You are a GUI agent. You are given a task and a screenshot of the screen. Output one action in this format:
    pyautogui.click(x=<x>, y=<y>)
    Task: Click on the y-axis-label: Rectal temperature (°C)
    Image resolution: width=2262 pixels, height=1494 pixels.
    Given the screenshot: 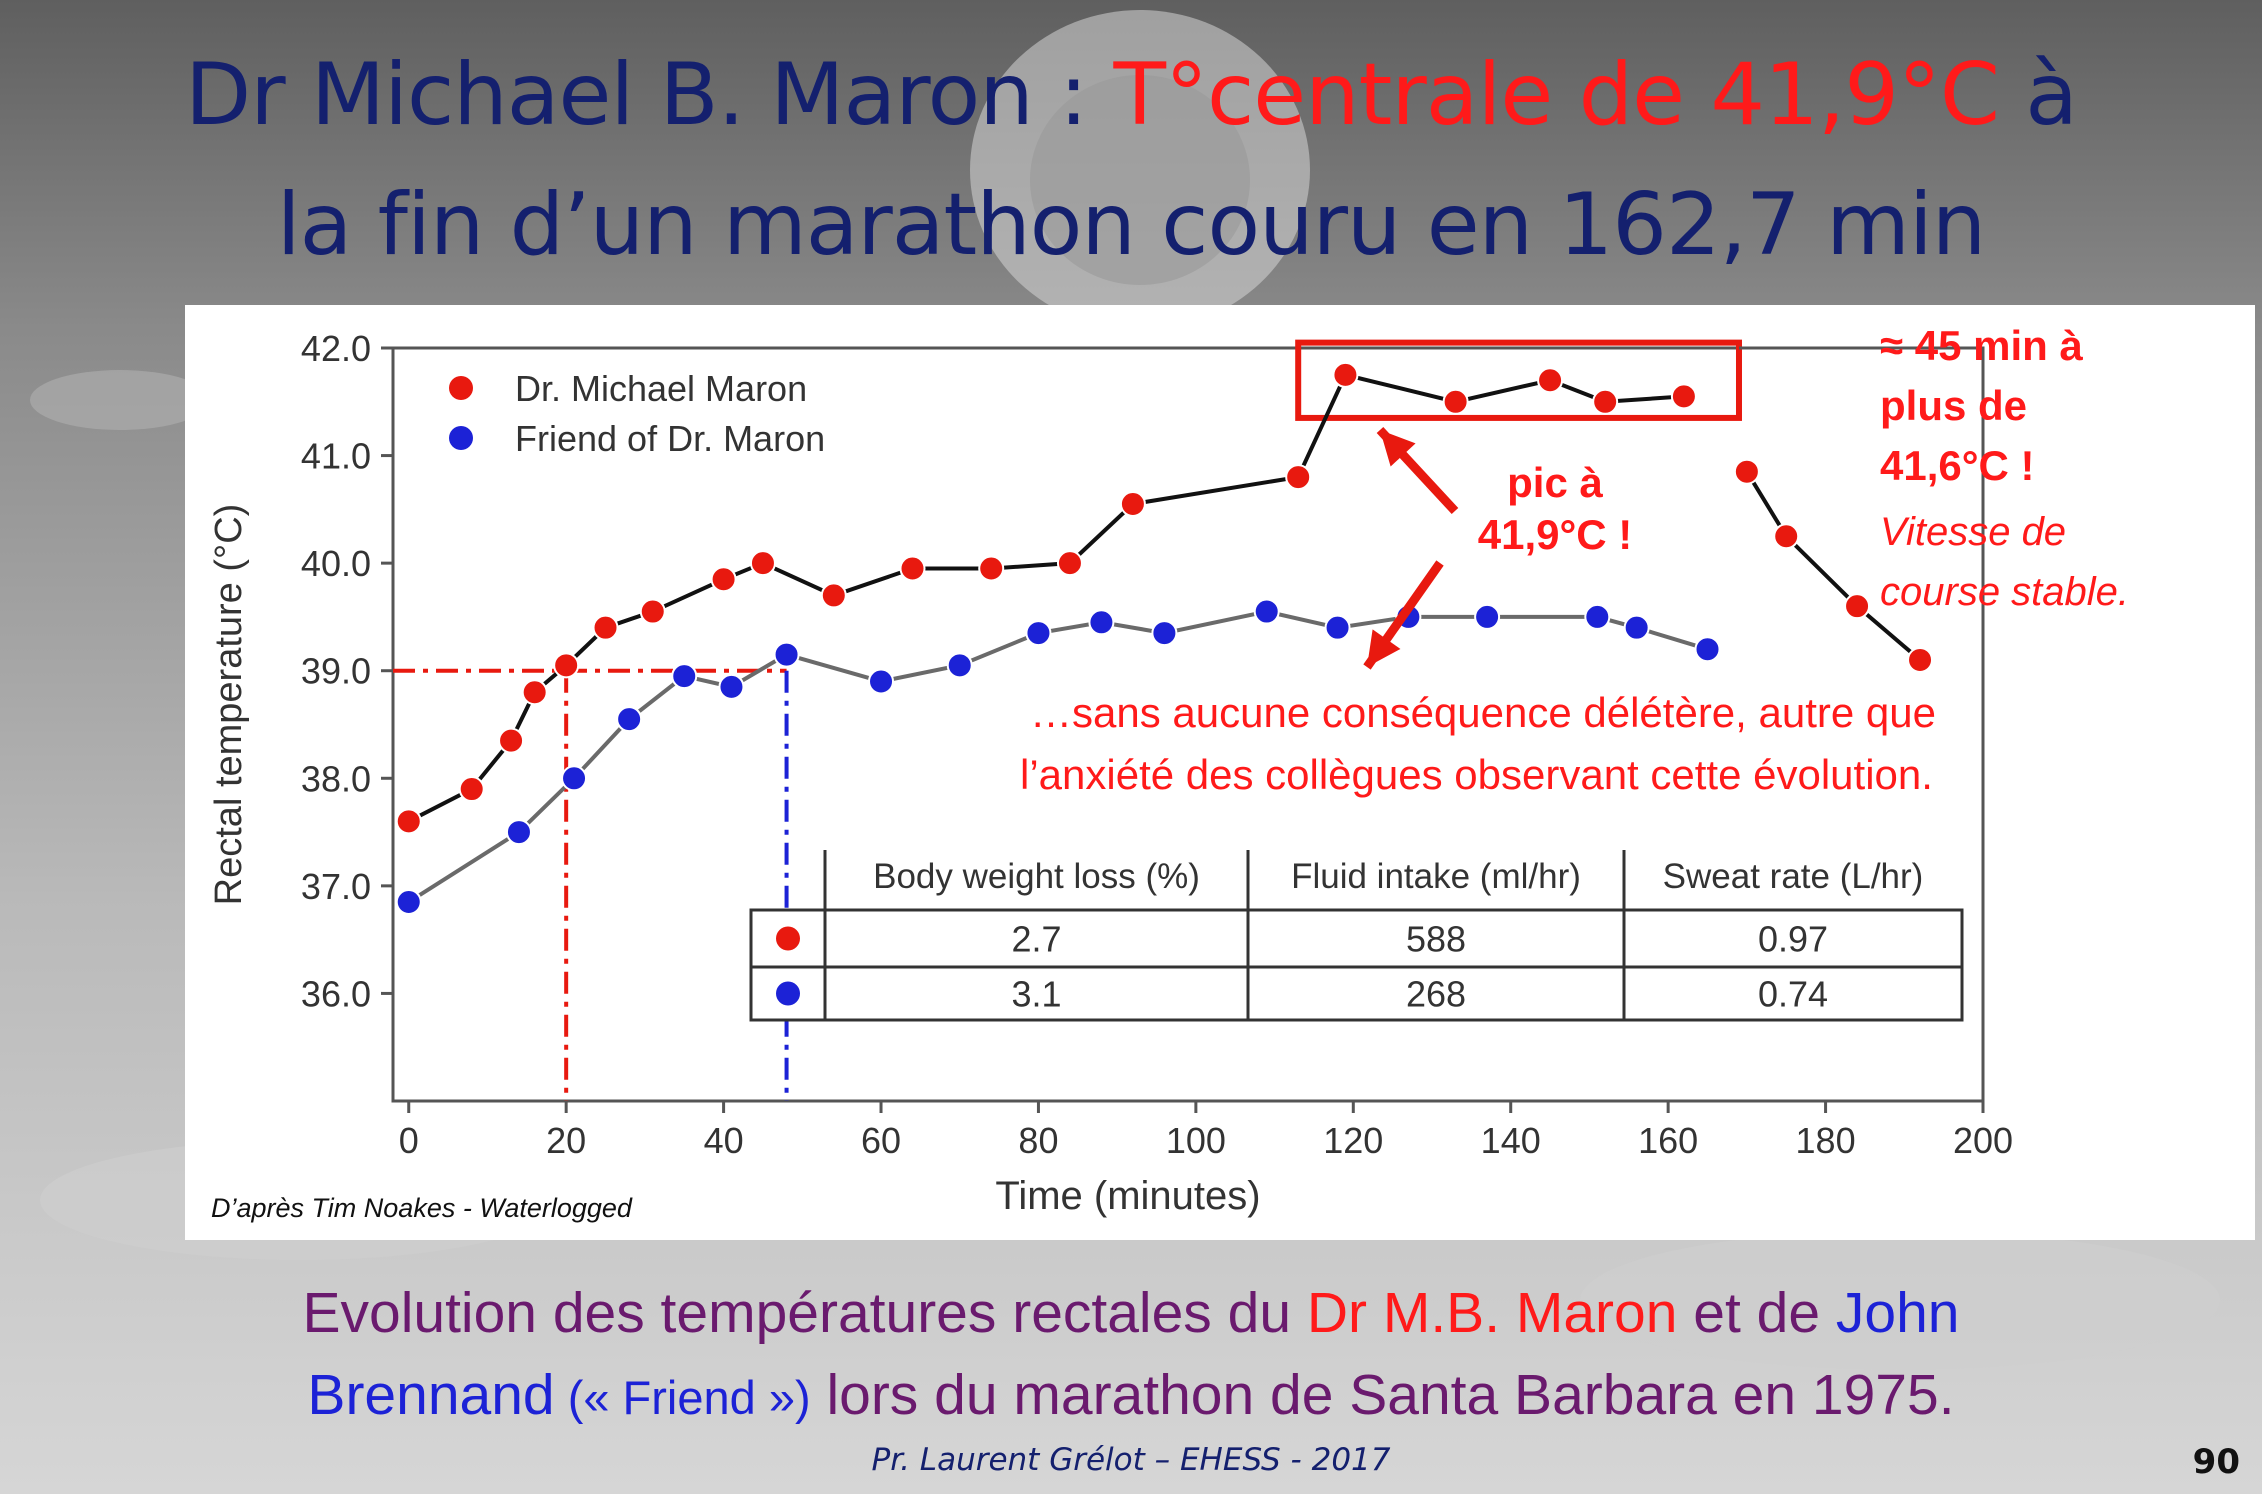 What is the action you would take?
    pyautogui.click(x=229, y=705)
    